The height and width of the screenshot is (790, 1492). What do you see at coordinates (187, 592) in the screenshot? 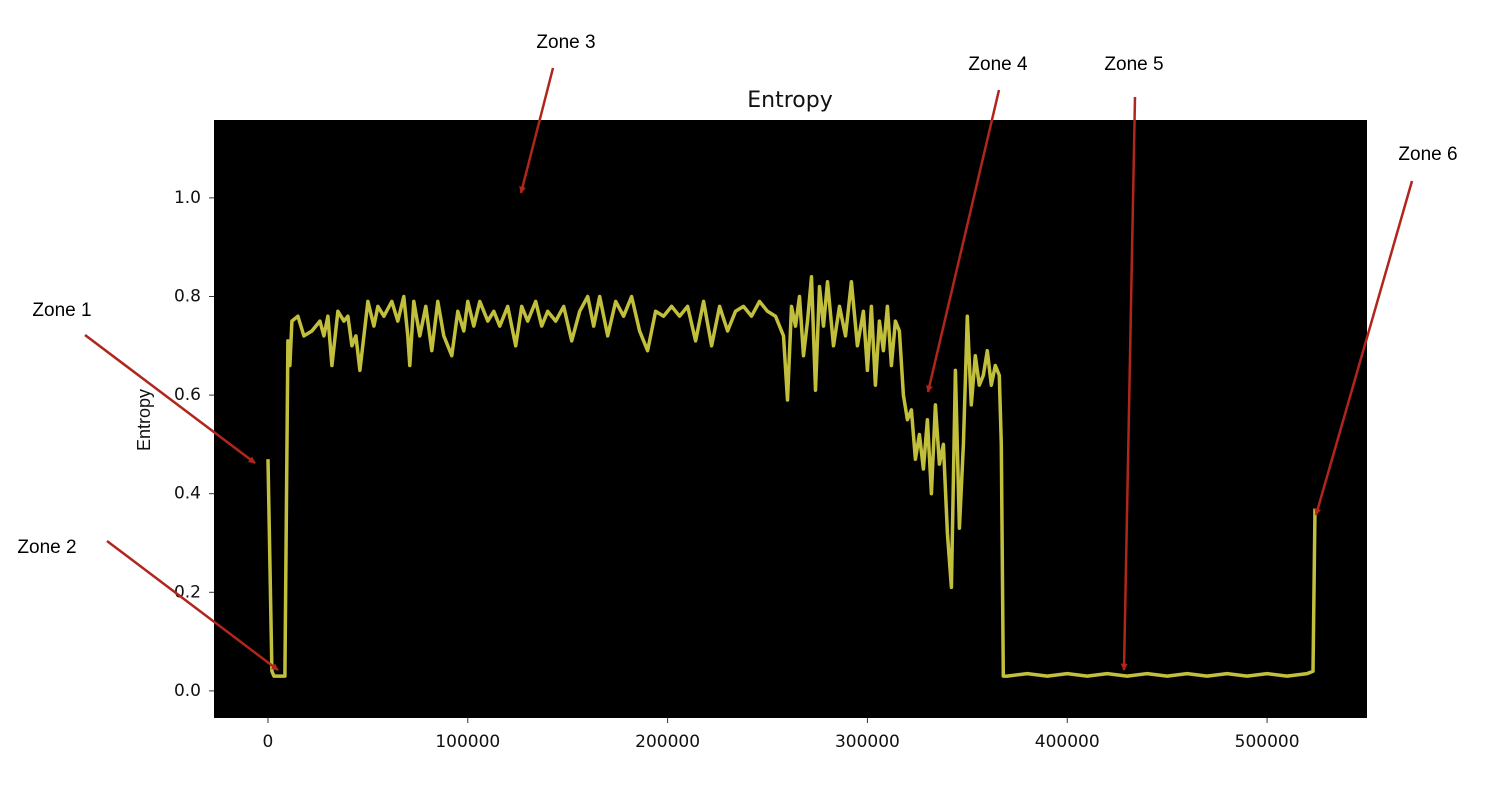
I see `y-tick-label: 0.2` at bounding box center [187, 592].